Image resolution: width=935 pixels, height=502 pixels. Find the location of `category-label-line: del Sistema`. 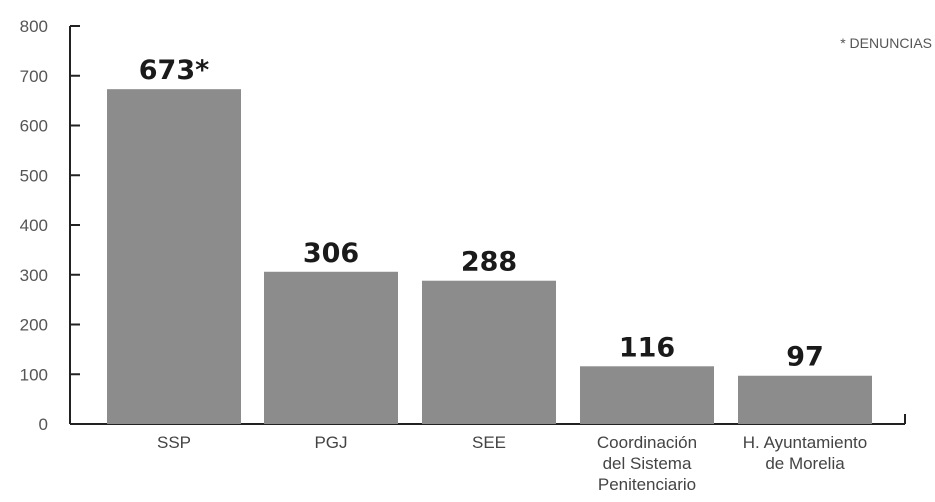

category-label-line: del Sistema is located at coordinates (647, 463).